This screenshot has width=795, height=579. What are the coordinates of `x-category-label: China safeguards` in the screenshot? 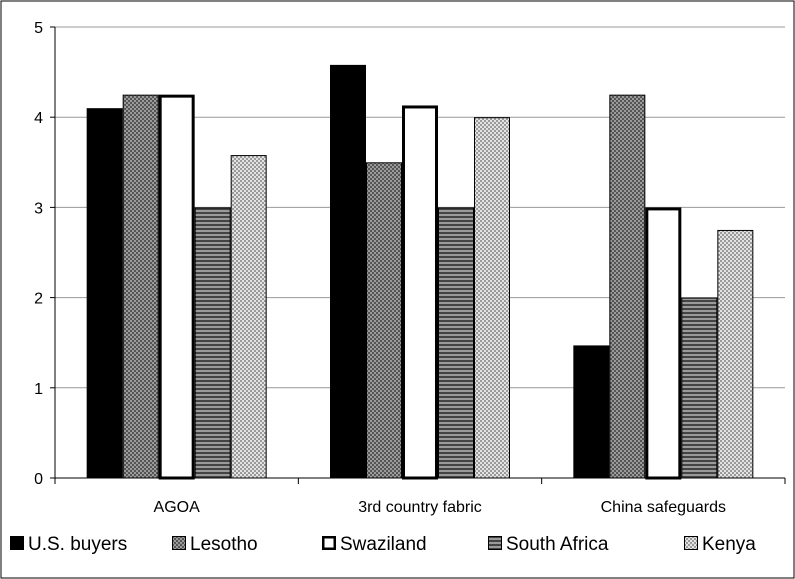 It's located at (663, 507).